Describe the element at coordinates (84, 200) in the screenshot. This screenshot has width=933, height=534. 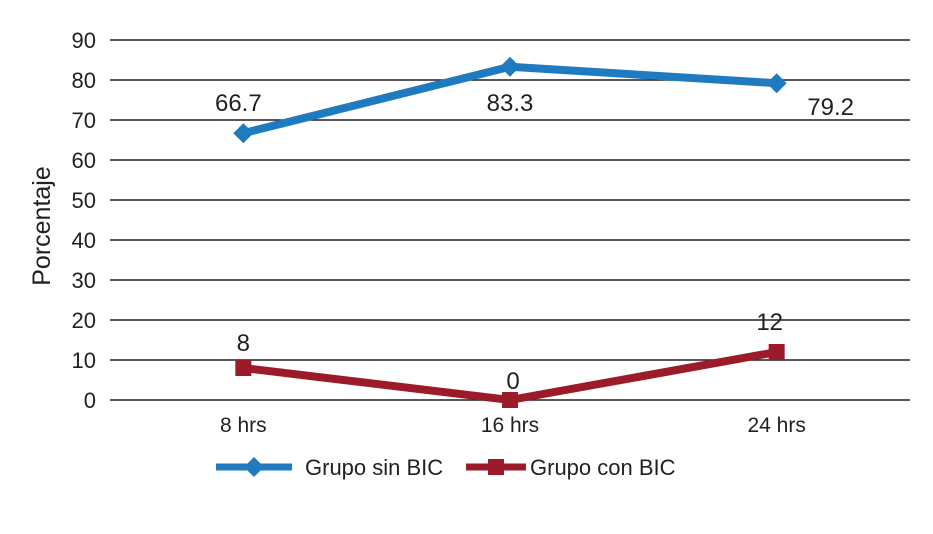
I see `y-tick-label: 50` at that location.